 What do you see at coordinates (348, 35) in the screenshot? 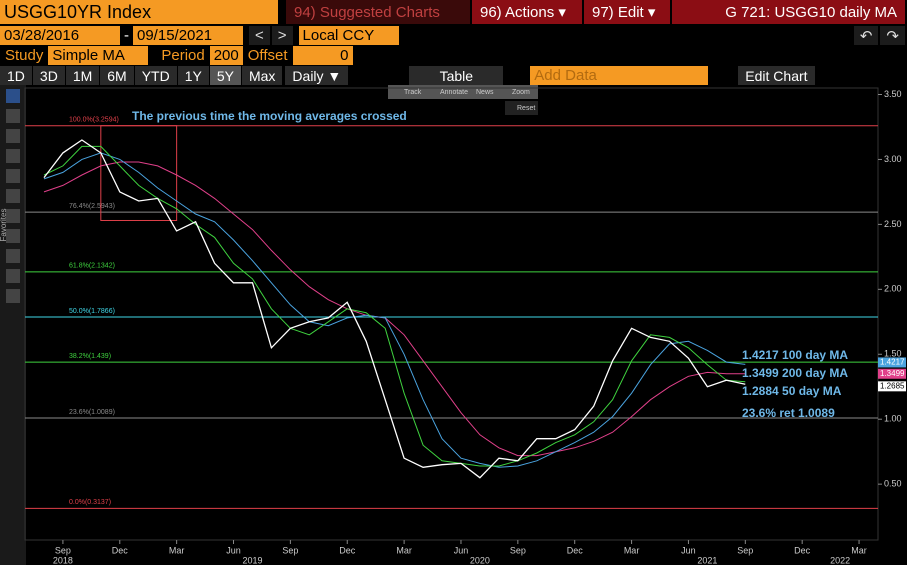
I see `currency: Local CCY` at bounding box center [348, 35].